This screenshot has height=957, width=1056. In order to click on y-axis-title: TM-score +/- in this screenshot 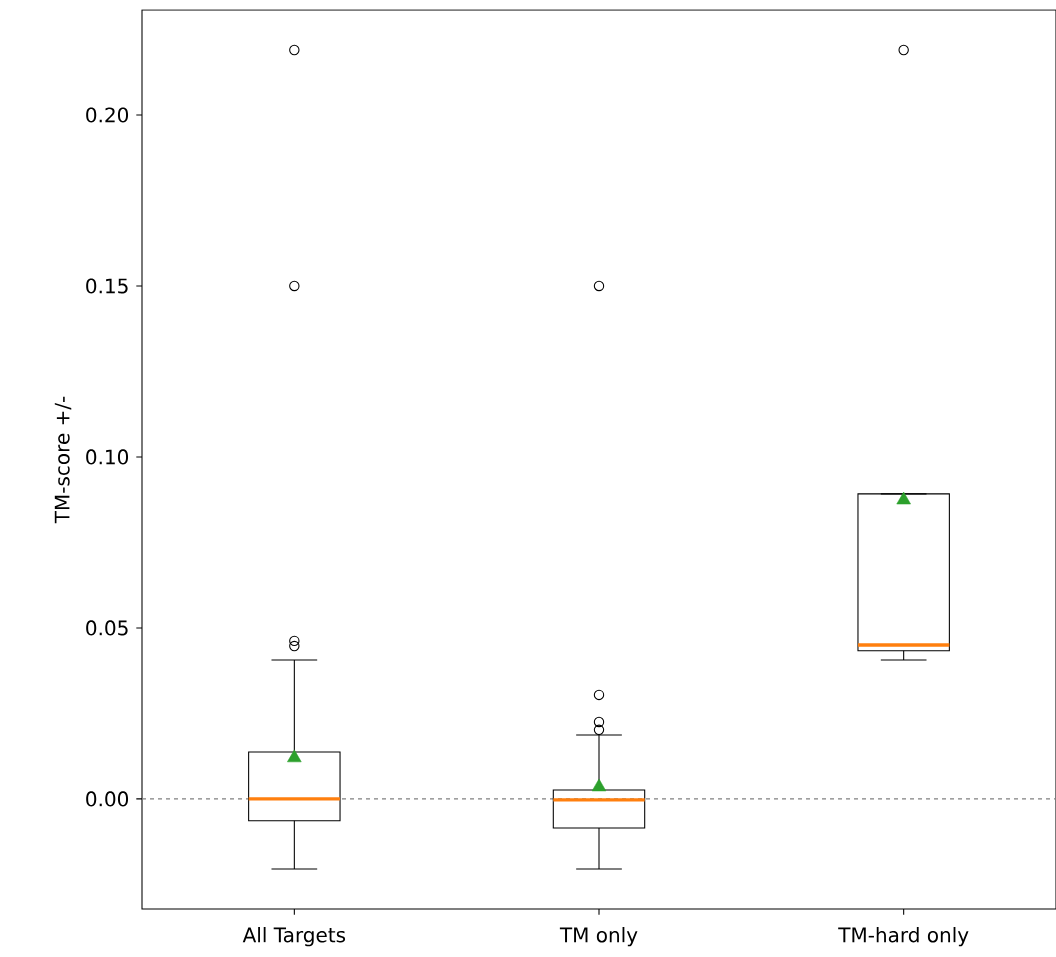, I will do `click(63, 460)`.